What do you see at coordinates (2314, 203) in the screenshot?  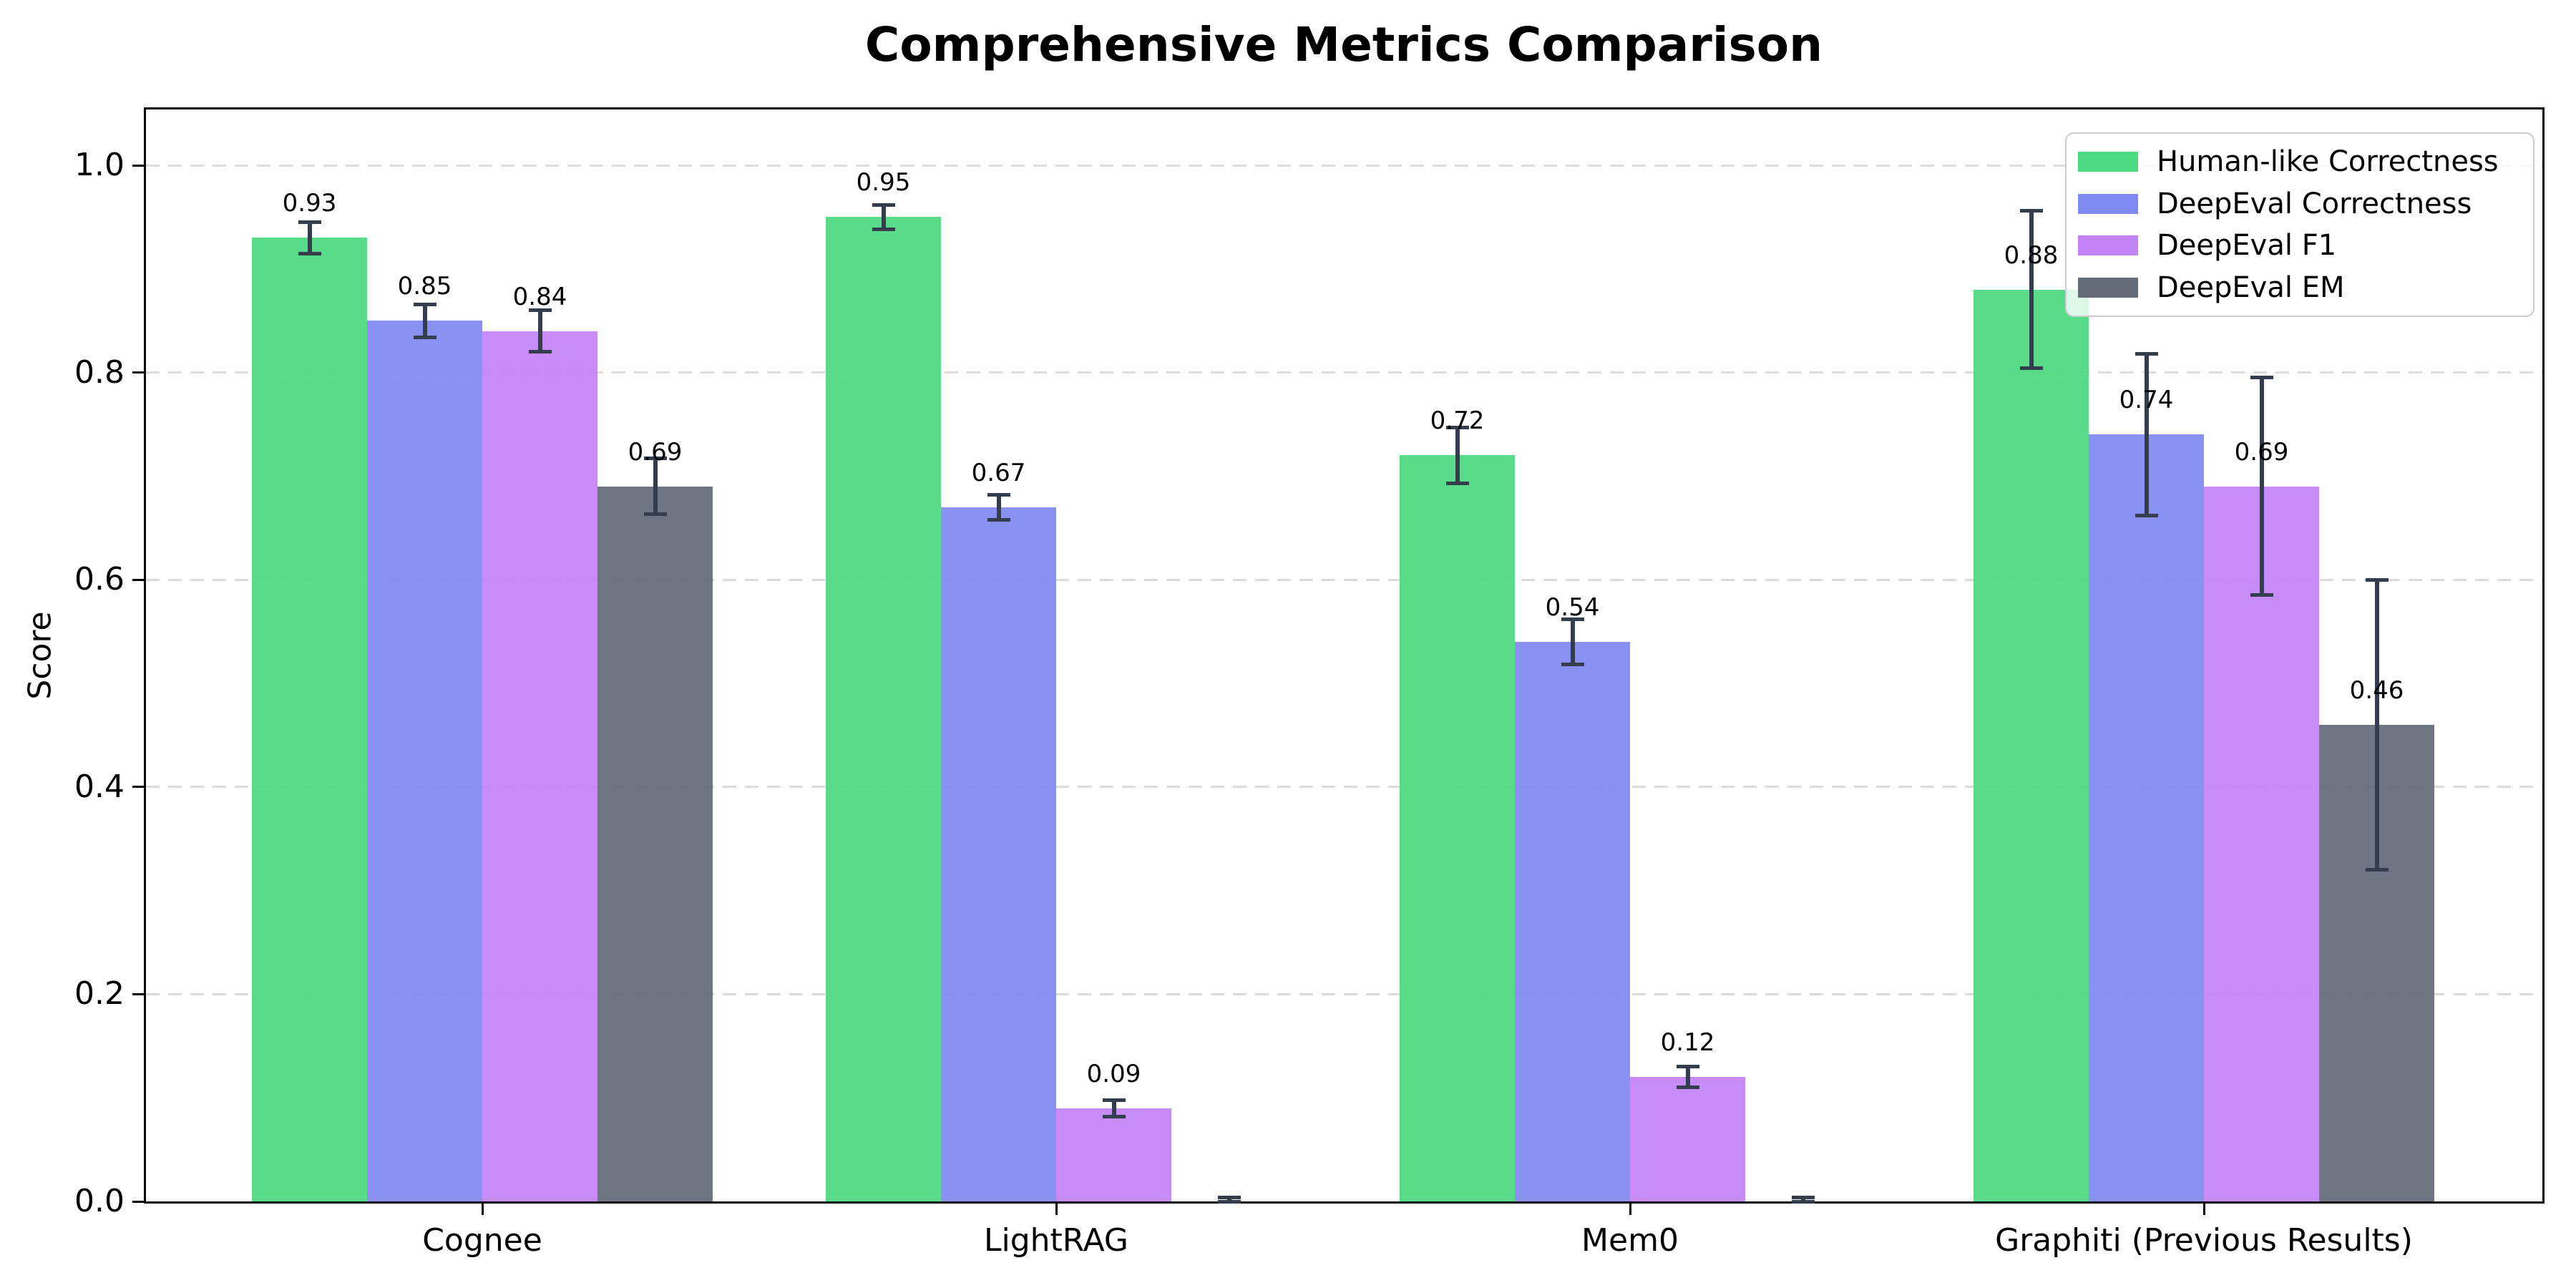 I see `legend-label: DeepEval Correctness` at bounding box center [2314, 203].